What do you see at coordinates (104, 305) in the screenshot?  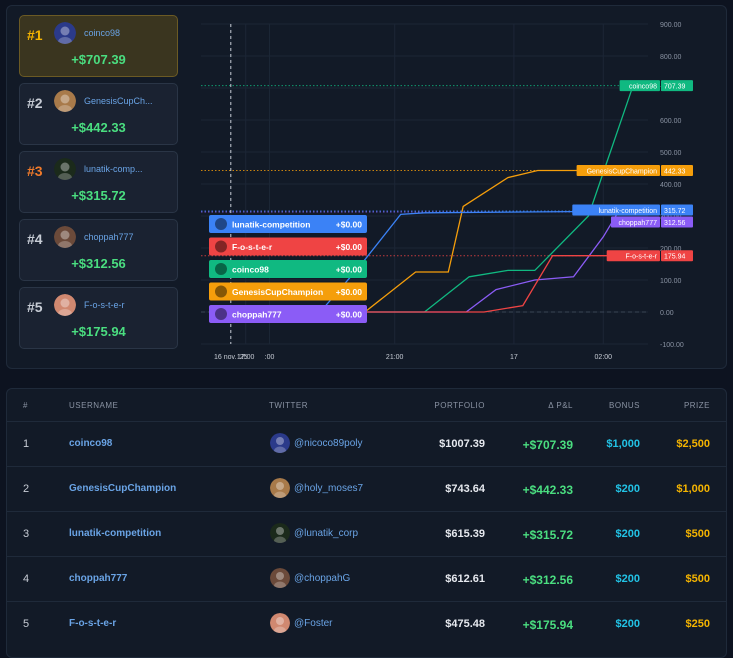 I see `card-username: F-o-s-t-e-r` at bounding box center [104, 305].